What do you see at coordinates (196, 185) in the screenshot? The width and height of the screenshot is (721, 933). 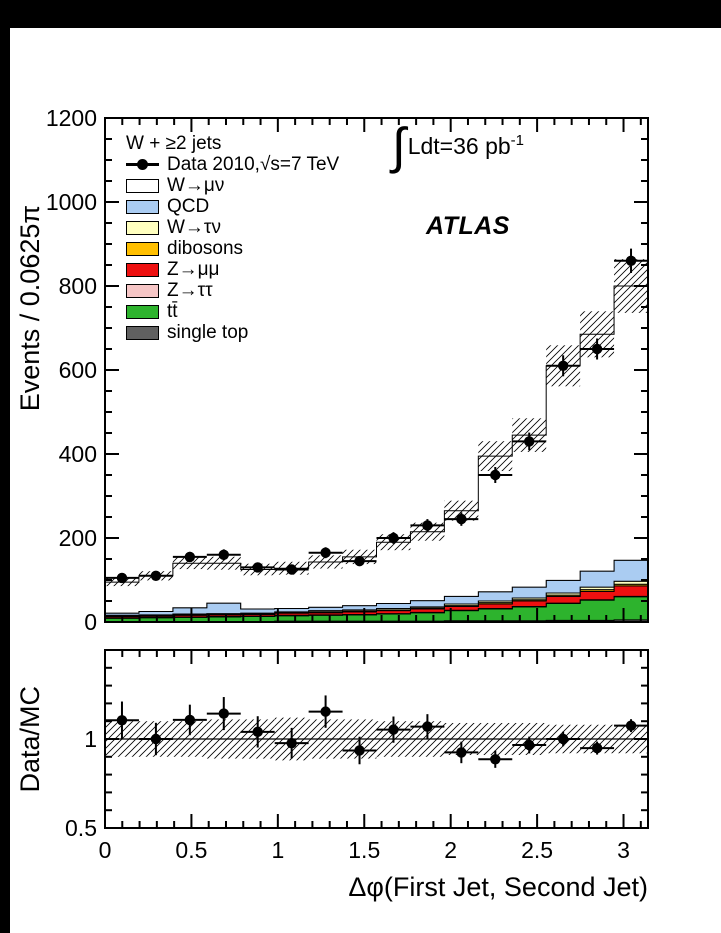 I see `legend-item-label: W→μν` at bounding box center [196, 185].